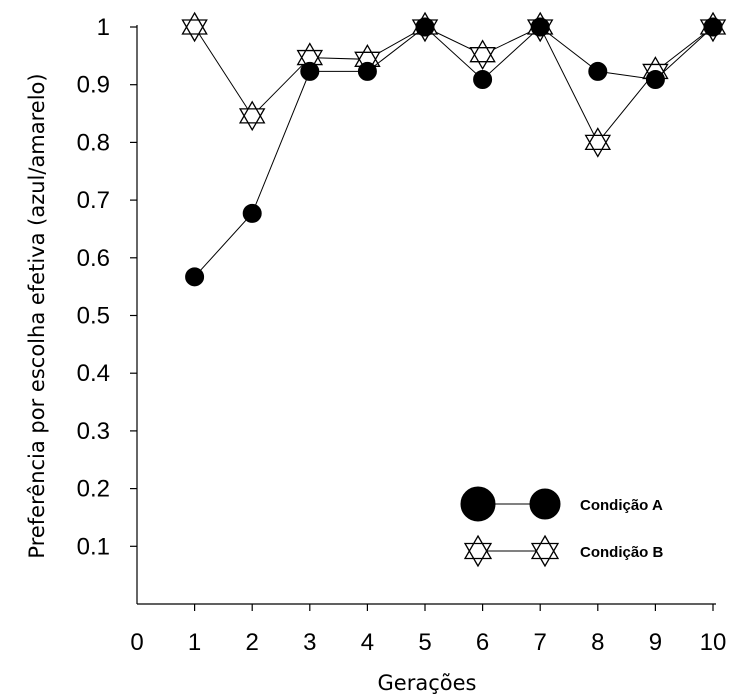 The image size is (735, 696). I want to click on y-tick-label: 0.1, so click(93, 546).